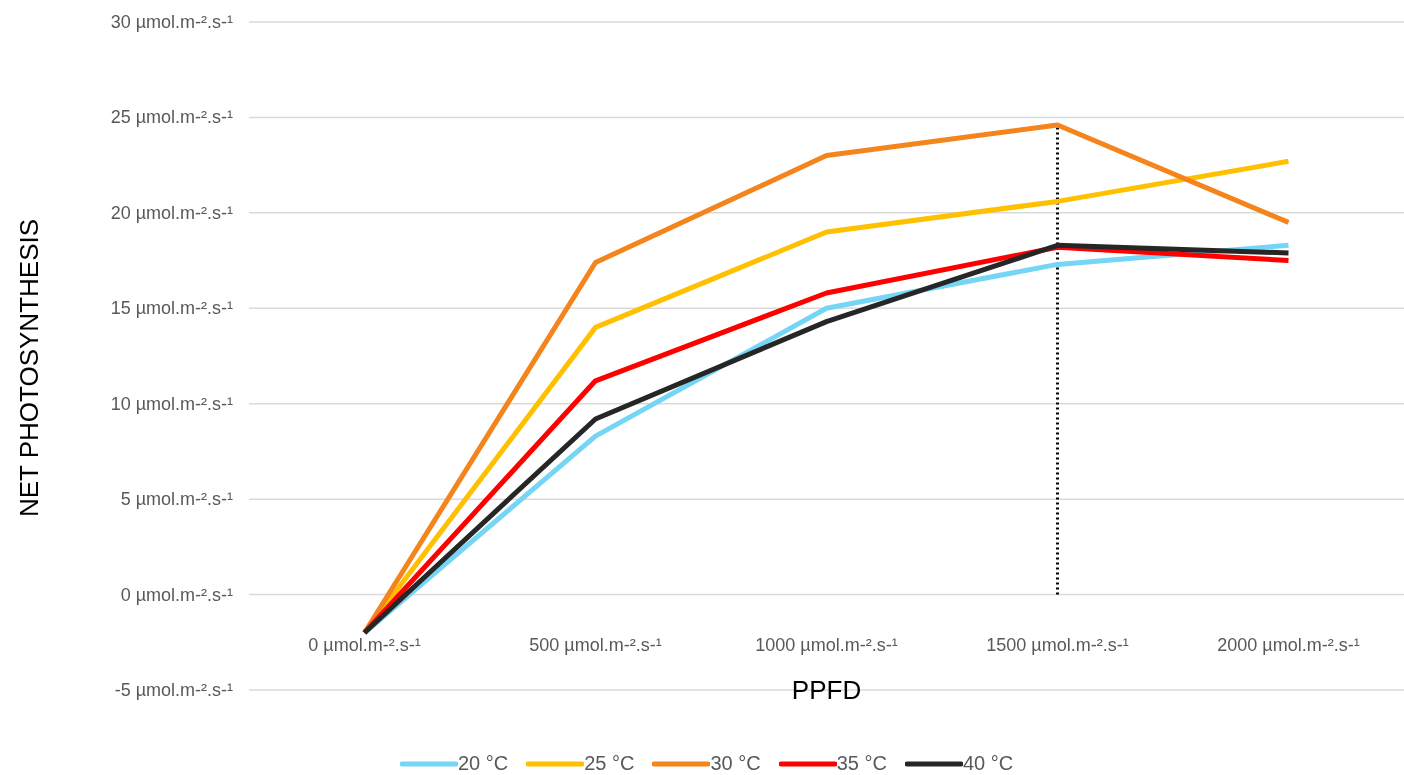 Image resolution: width=1404 pixels, height=775 pixels. What do you see at coordinates (173, 690) in the screenshot?
I see `y-tick-label: -5 µmol.m-².s-¹` at bounding box center [173, 690].